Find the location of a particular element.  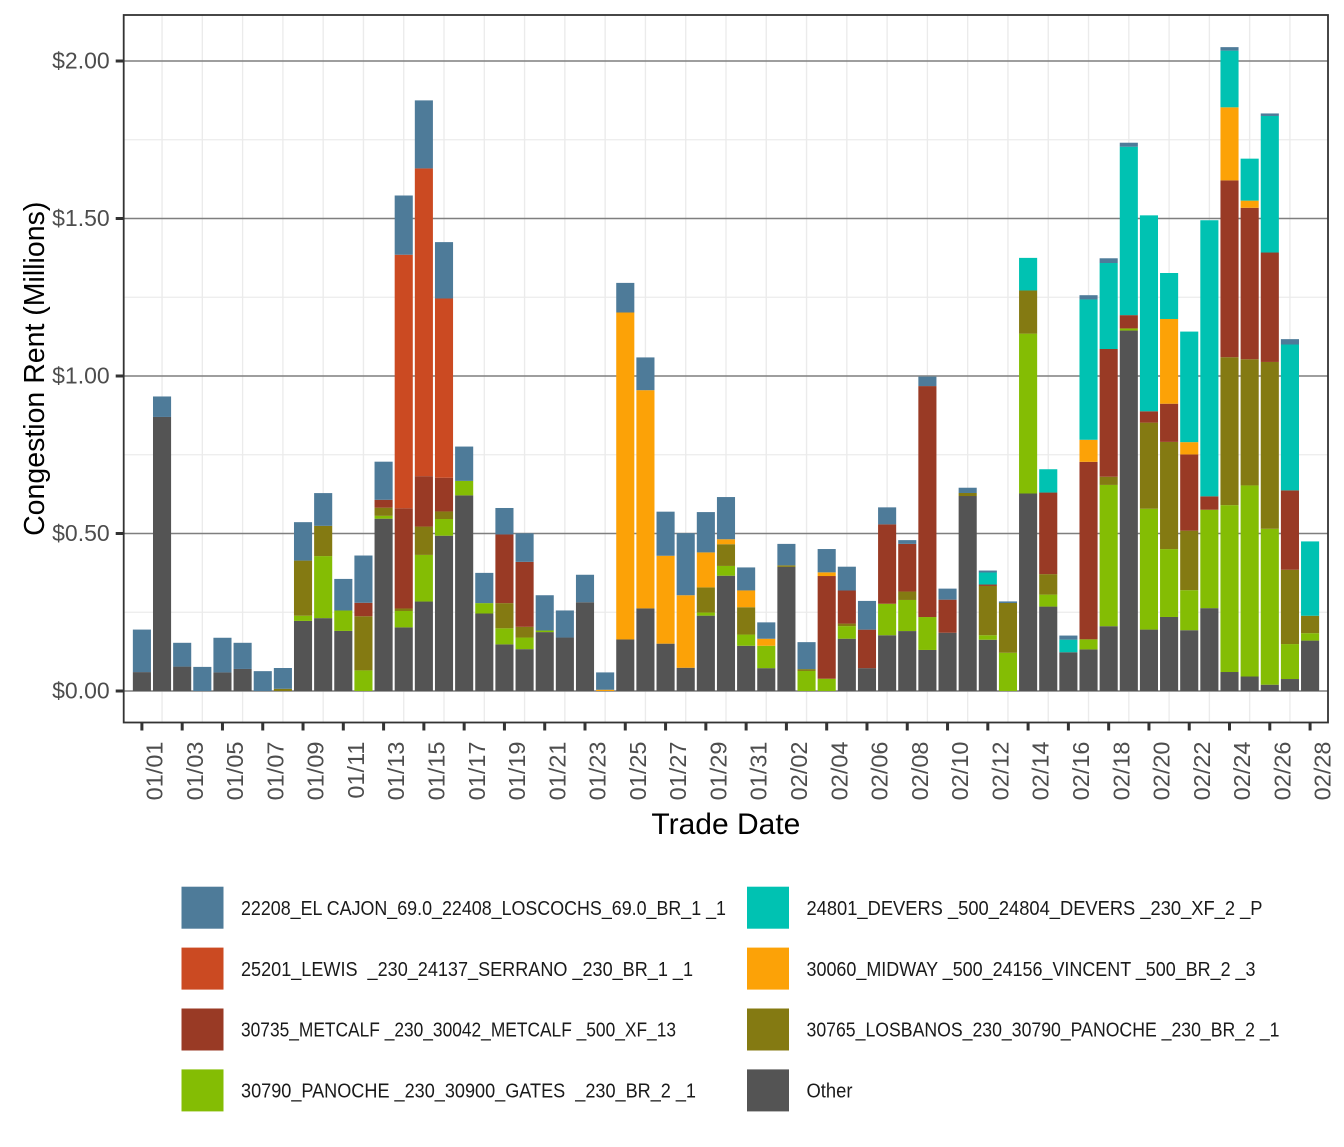

svg-text: 02/14 is located at coordinates (1041, 771).